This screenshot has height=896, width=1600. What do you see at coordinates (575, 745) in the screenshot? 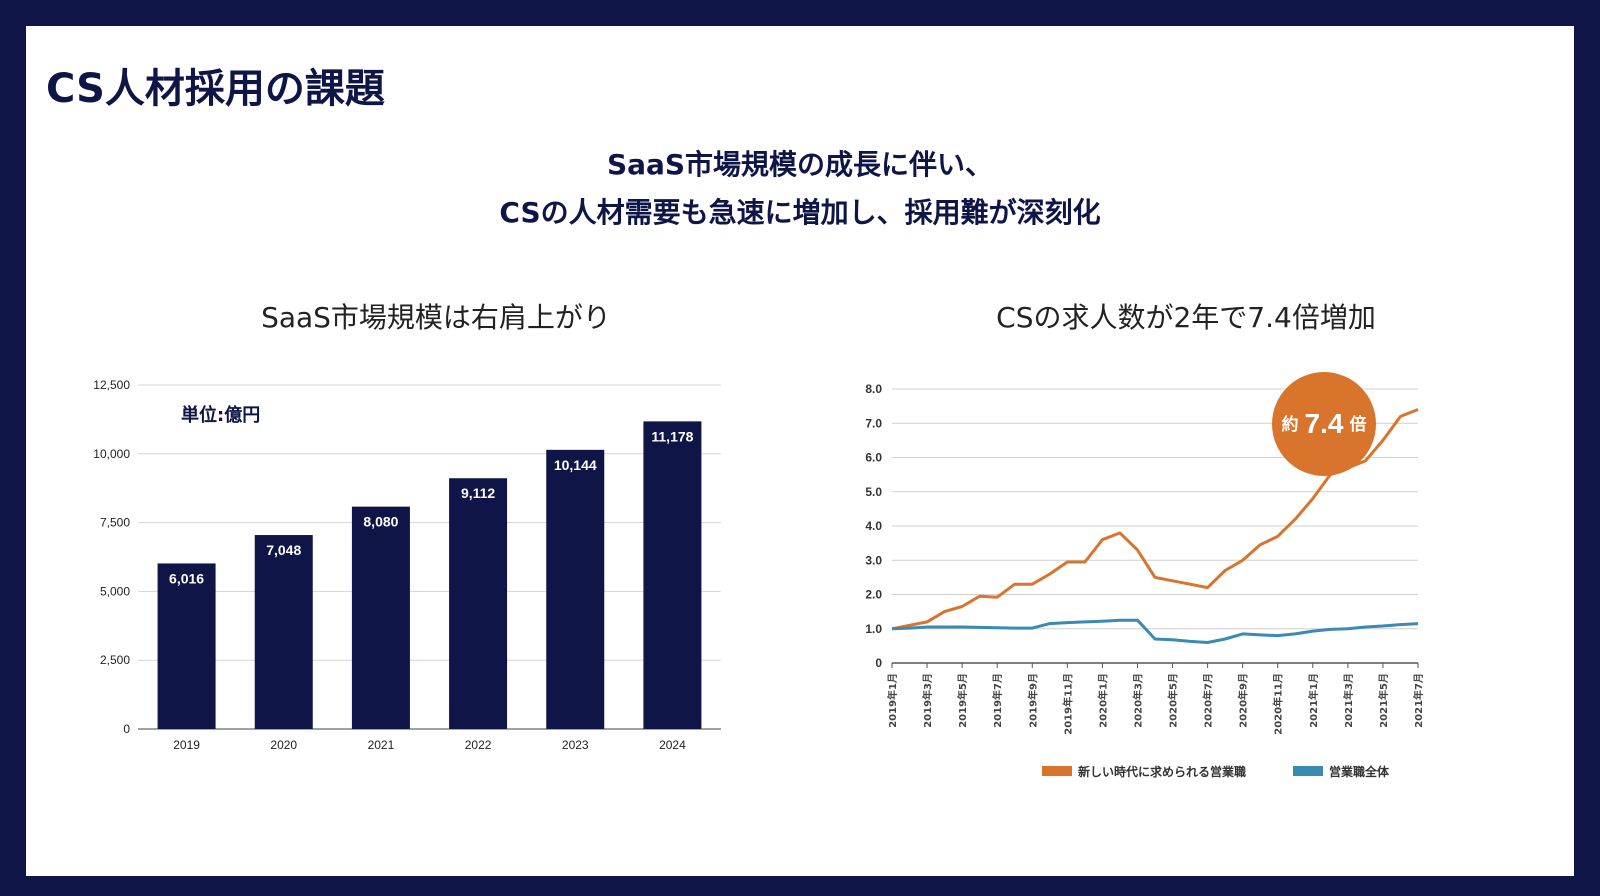
I see `bar-xtick-label: 2023` at bounding box center [575, 745].